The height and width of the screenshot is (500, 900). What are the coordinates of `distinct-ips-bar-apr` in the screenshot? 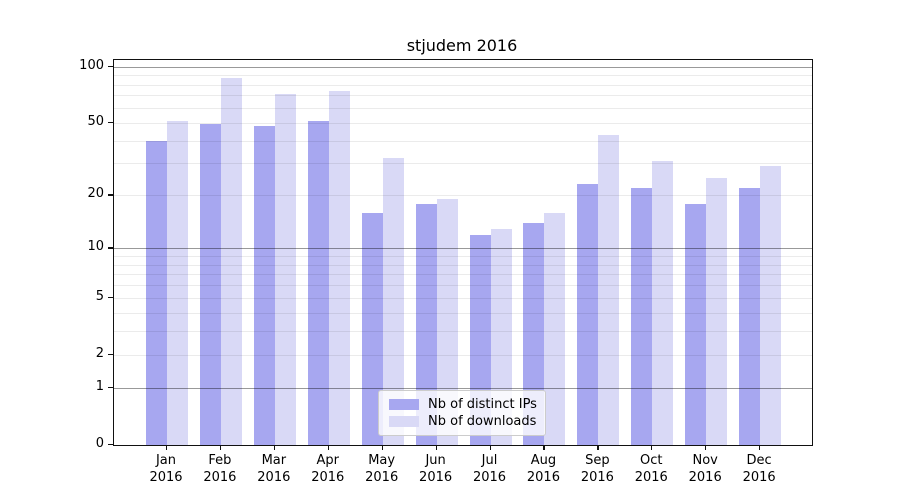 It's located at (318, 283).